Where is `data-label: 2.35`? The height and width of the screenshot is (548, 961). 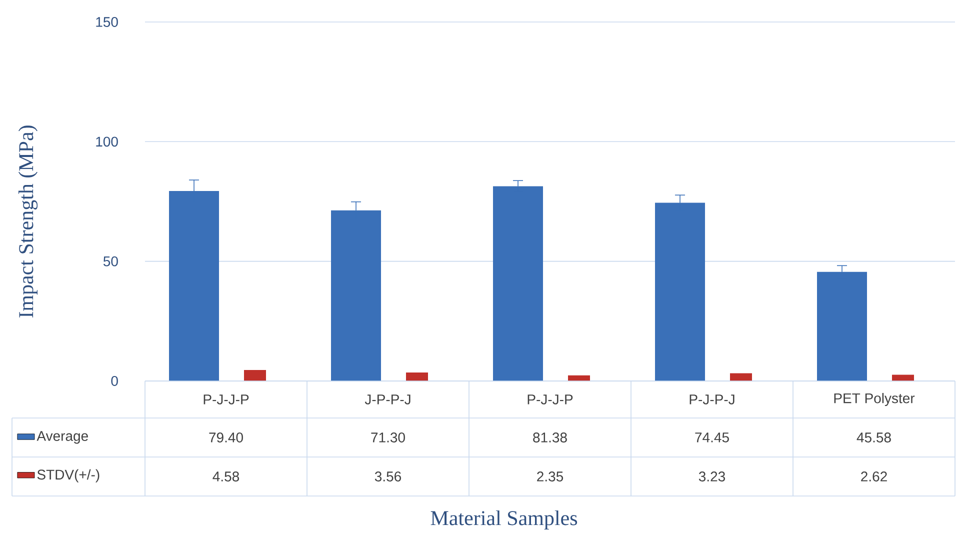 data-label: 2.35 is located at coordinates (550, 477).